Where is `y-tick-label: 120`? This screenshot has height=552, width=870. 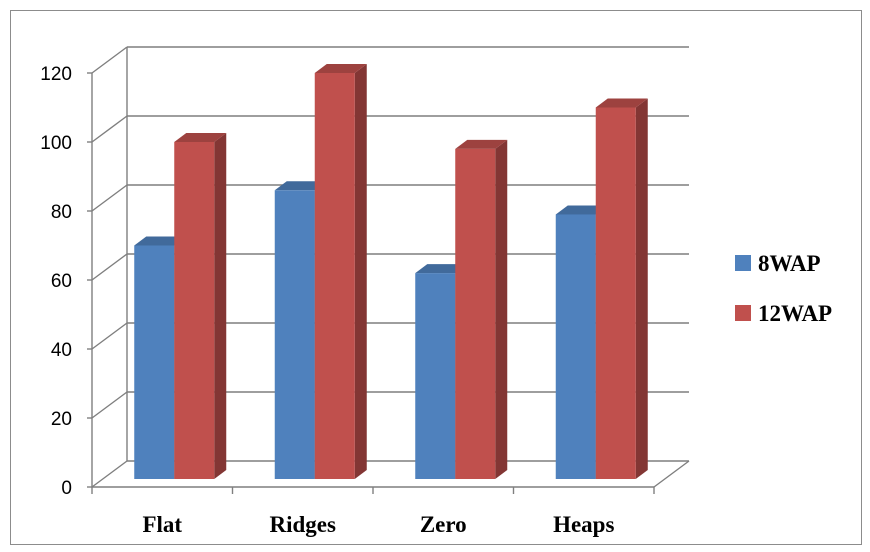
y-tick-label: 120 is located at coordinates (56, 74).